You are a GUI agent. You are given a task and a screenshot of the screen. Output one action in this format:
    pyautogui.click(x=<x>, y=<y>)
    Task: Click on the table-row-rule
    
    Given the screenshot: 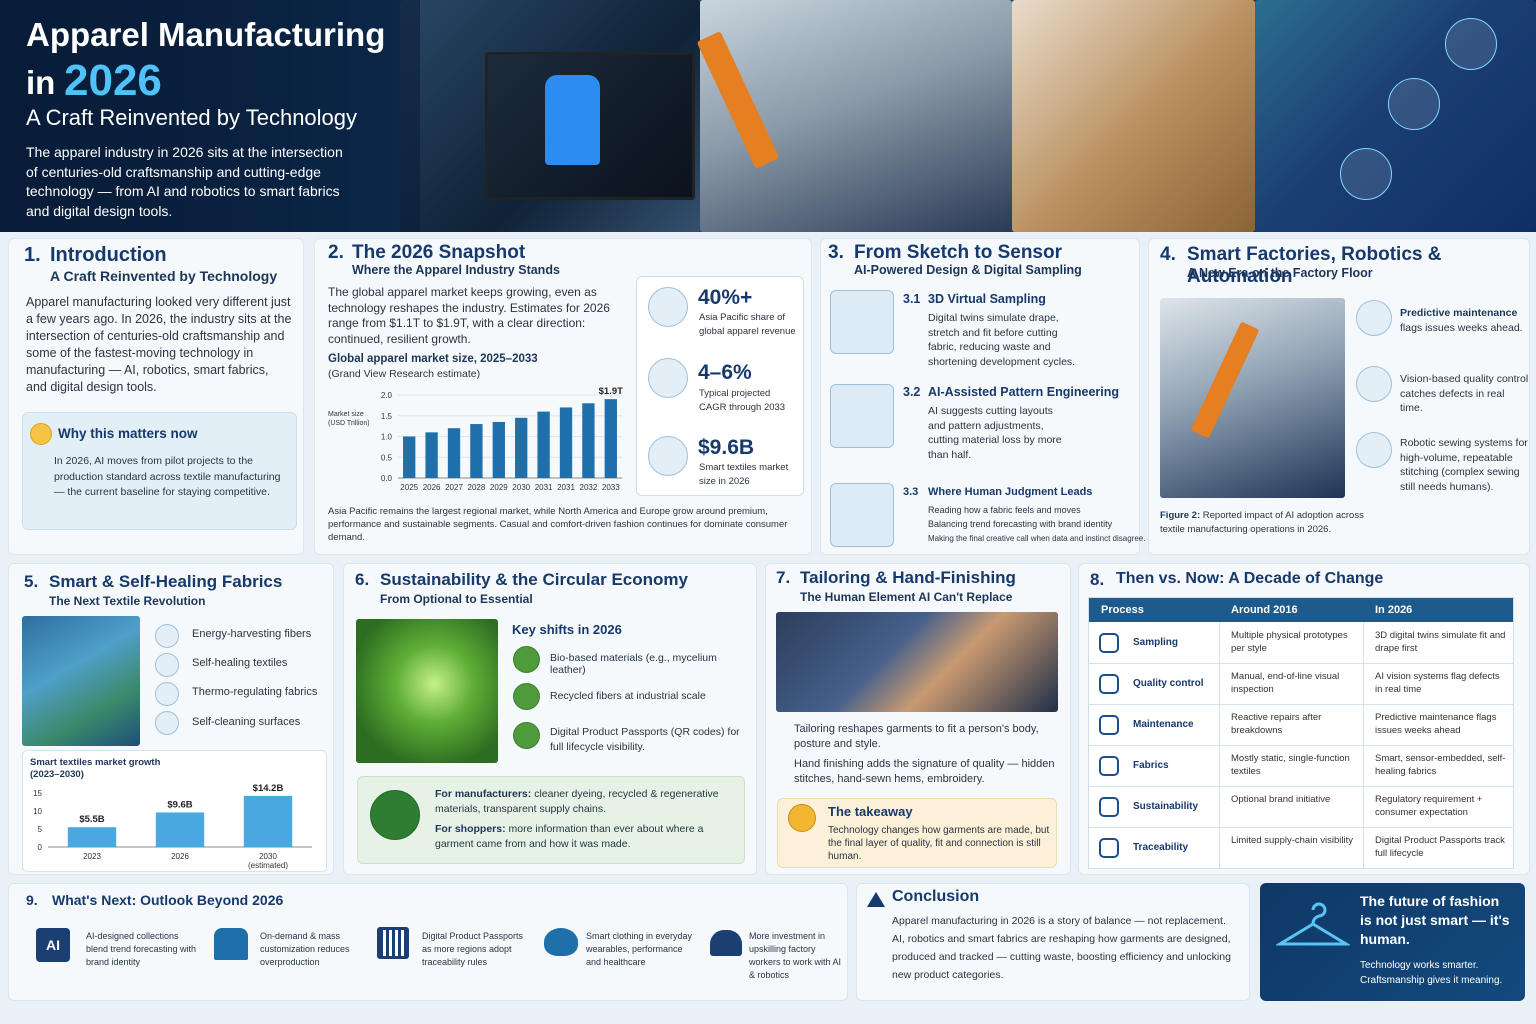 What is the action you would take?
    pyautogui.click(x=1301, y=704)
    